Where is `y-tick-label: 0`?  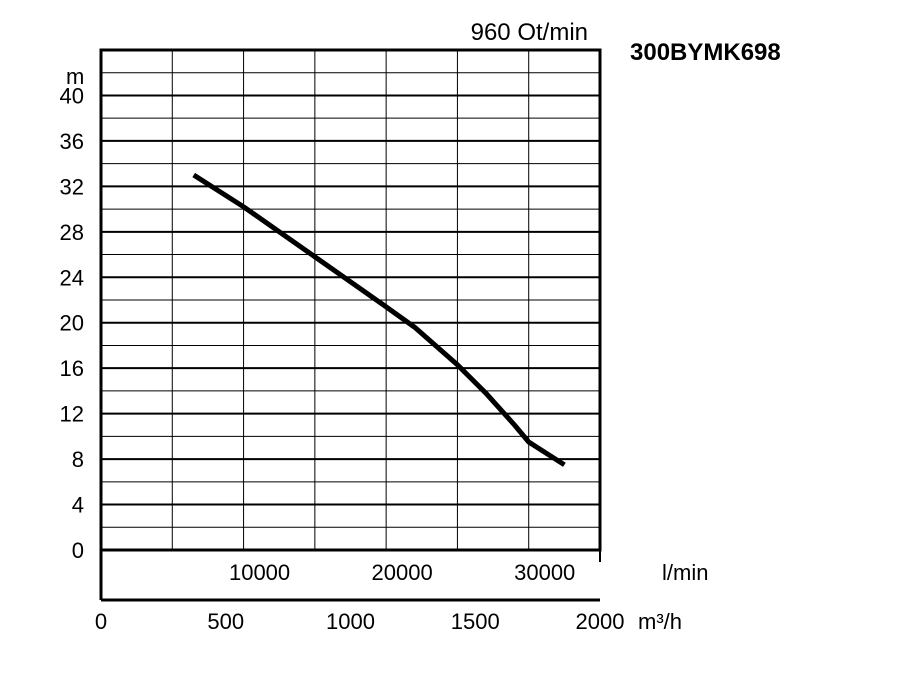 y-tick-label: 0 is located at coordinates (78, 550).